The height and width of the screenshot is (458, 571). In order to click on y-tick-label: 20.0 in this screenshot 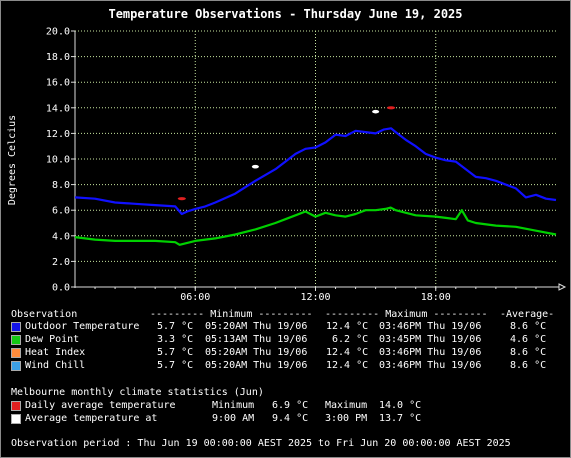, I will do `click(58, 32)`.